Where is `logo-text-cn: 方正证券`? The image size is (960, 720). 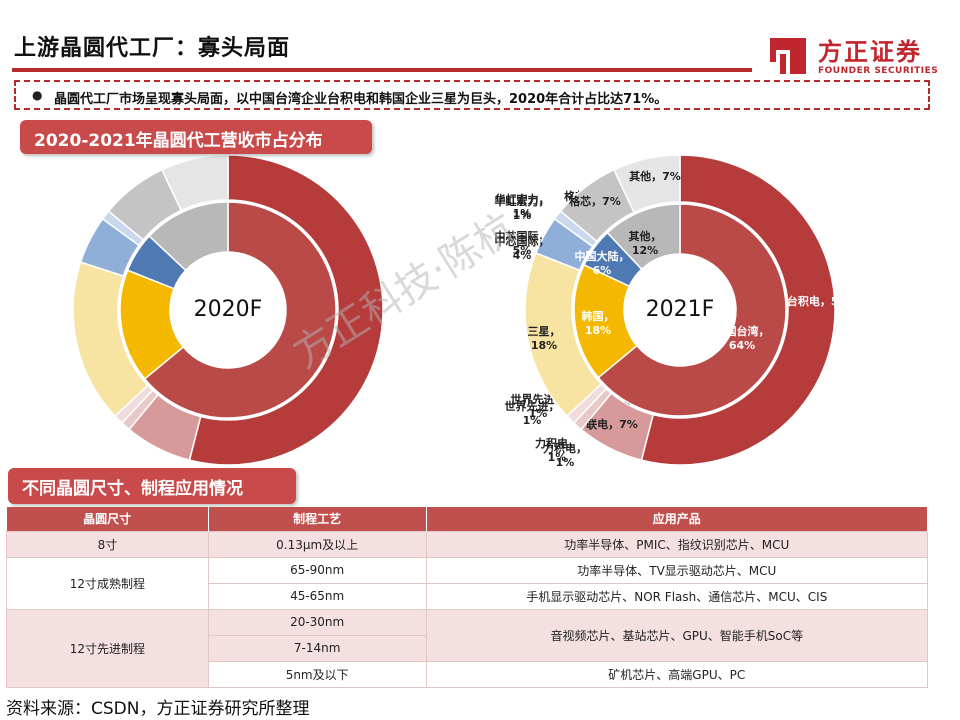 logo-text-cn: 方正证券 is located at coordinates (870, 52).